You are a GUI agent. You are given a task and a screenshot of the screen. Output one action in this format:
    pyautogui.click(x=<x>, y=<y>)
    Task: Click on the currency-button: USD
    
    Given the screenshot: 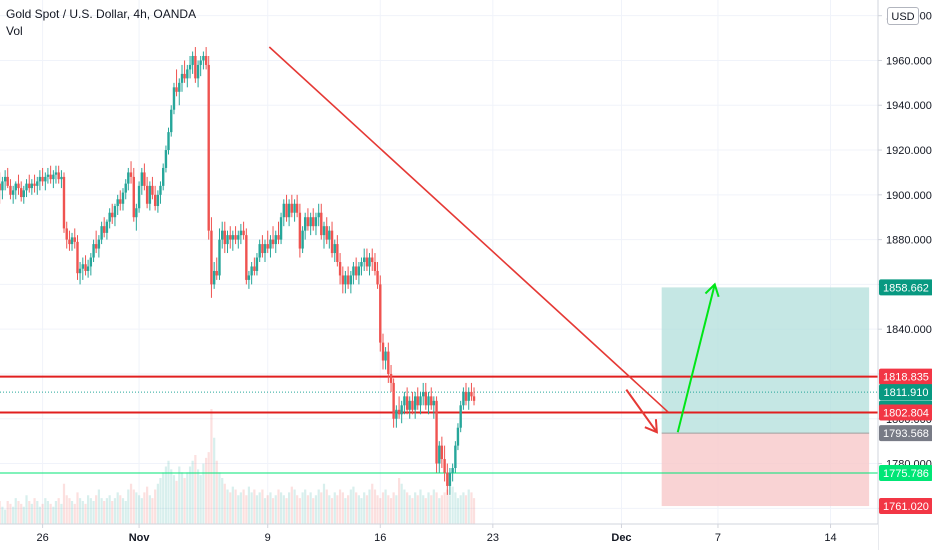 What is the action you would take?
    pyautogui.click(x=903, y=16)
    